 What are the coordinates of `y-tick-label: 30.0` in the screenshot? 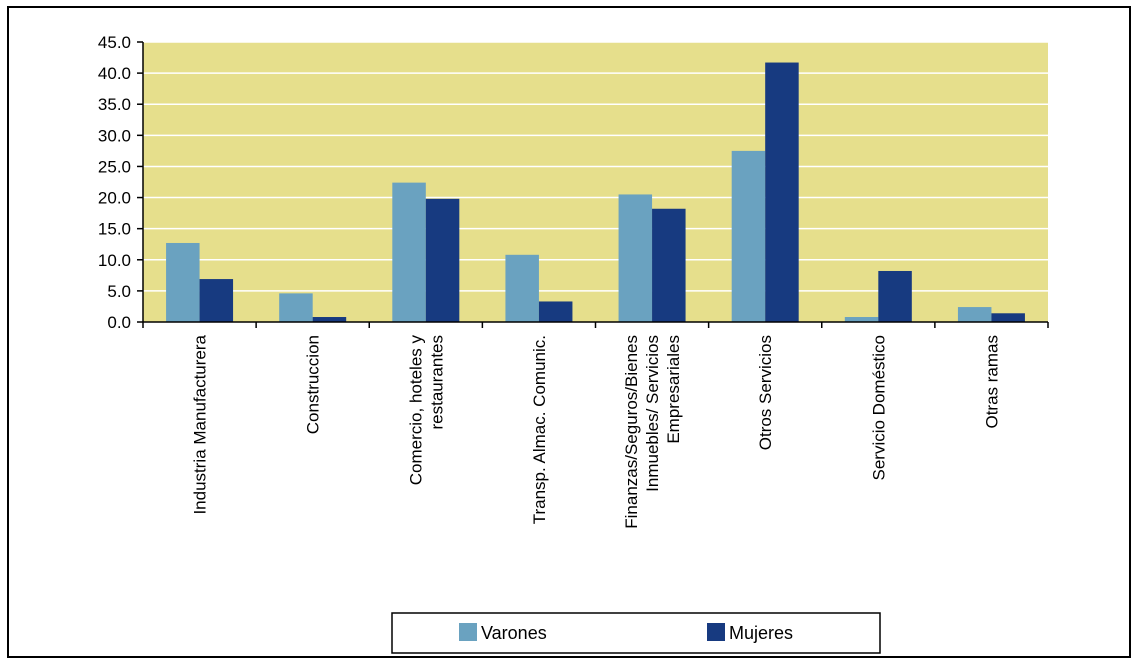 It's located at (114, 135).